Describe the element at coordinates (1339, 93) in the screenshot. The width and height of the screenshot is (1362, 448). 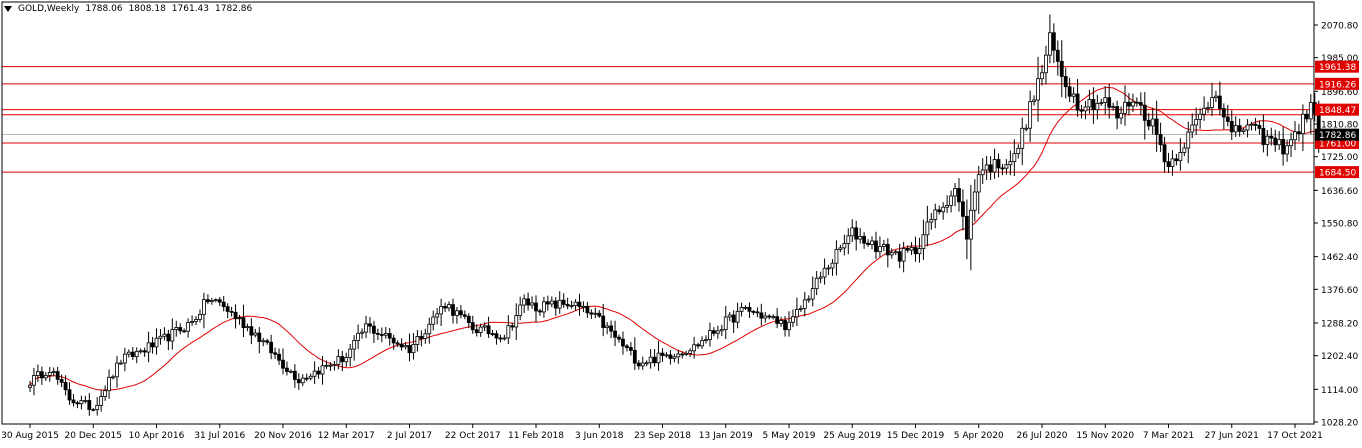
I see `y-tick-label: 1896.60` at that location.